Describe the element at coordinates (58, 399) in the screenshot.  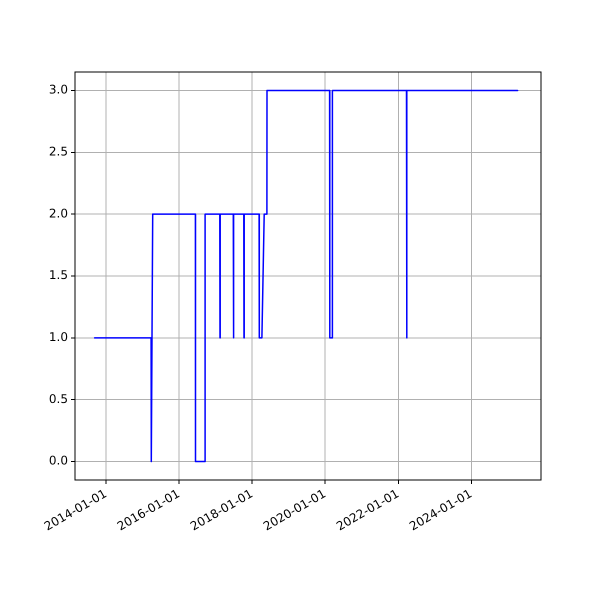
I see `y-tick-label: 0.5` at that location.